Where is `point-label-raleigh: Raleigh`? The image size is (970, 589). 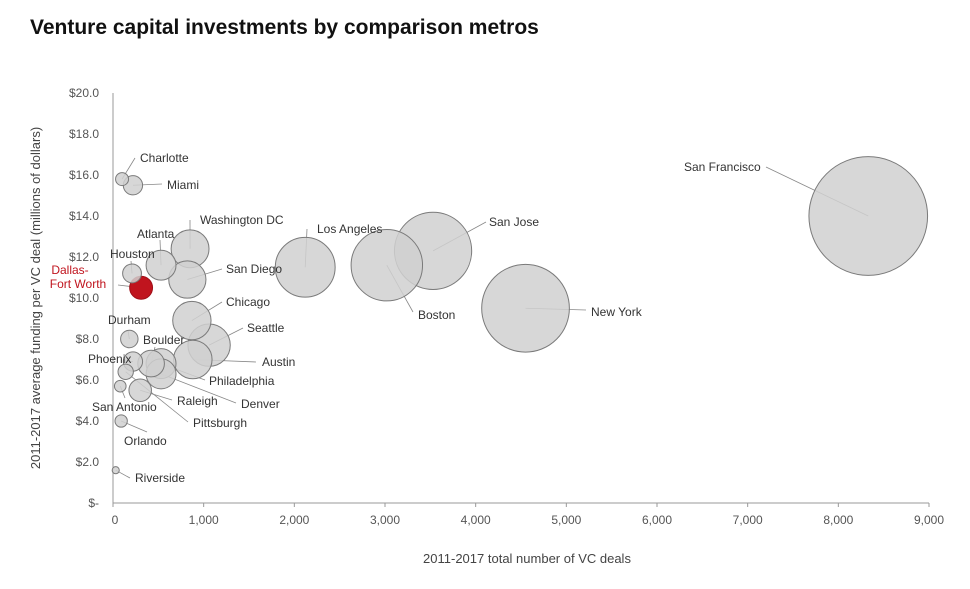 point-label-raleigh: Raleigh is located at coordinates (197, 401).